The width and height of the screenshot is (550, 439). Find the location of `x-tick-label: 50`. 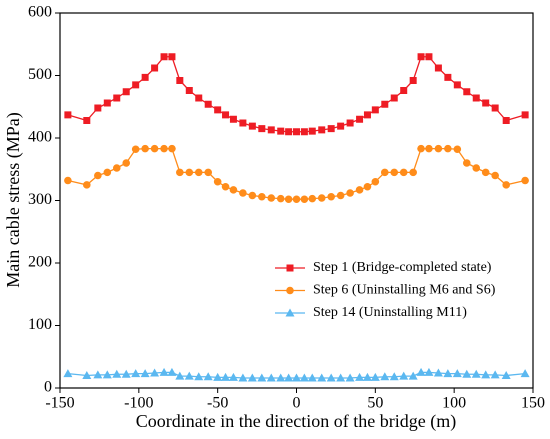

x-tick-label: 50 is located at coordinates (375, 403).